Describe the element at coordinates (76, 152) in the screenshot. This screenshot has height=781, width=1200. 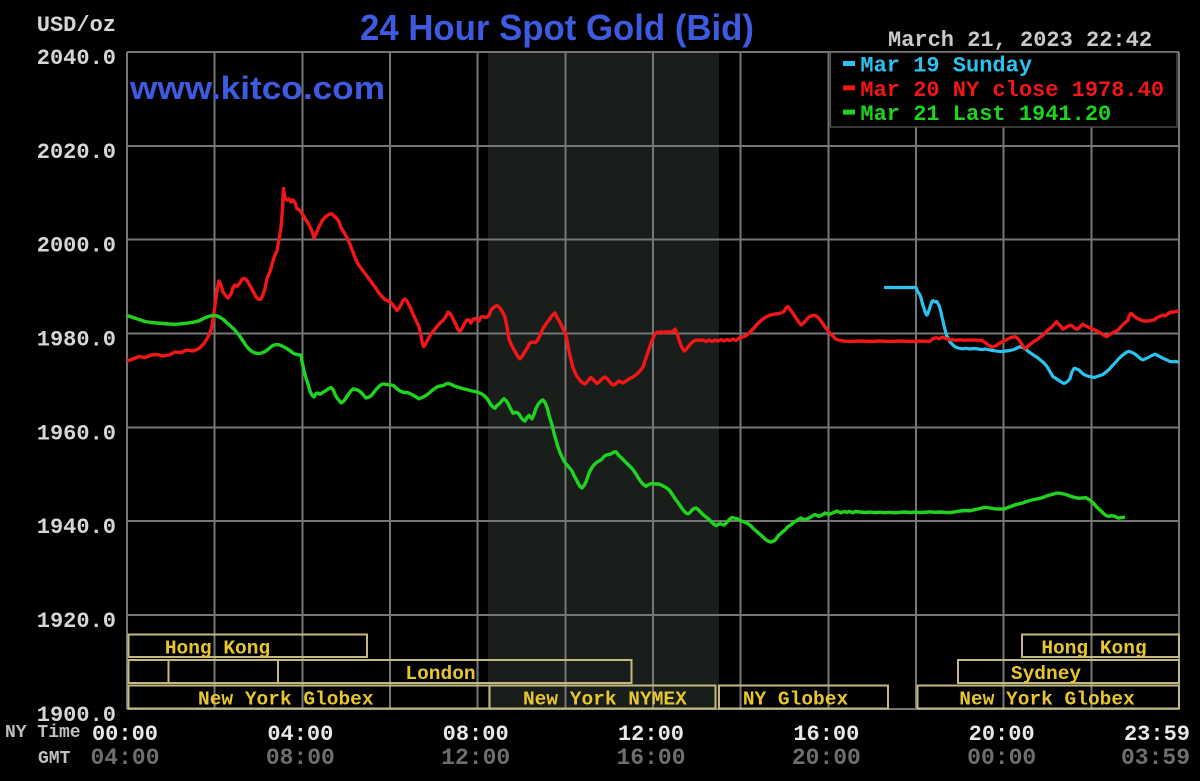
I see `svg-text: 2020.0` at that location.